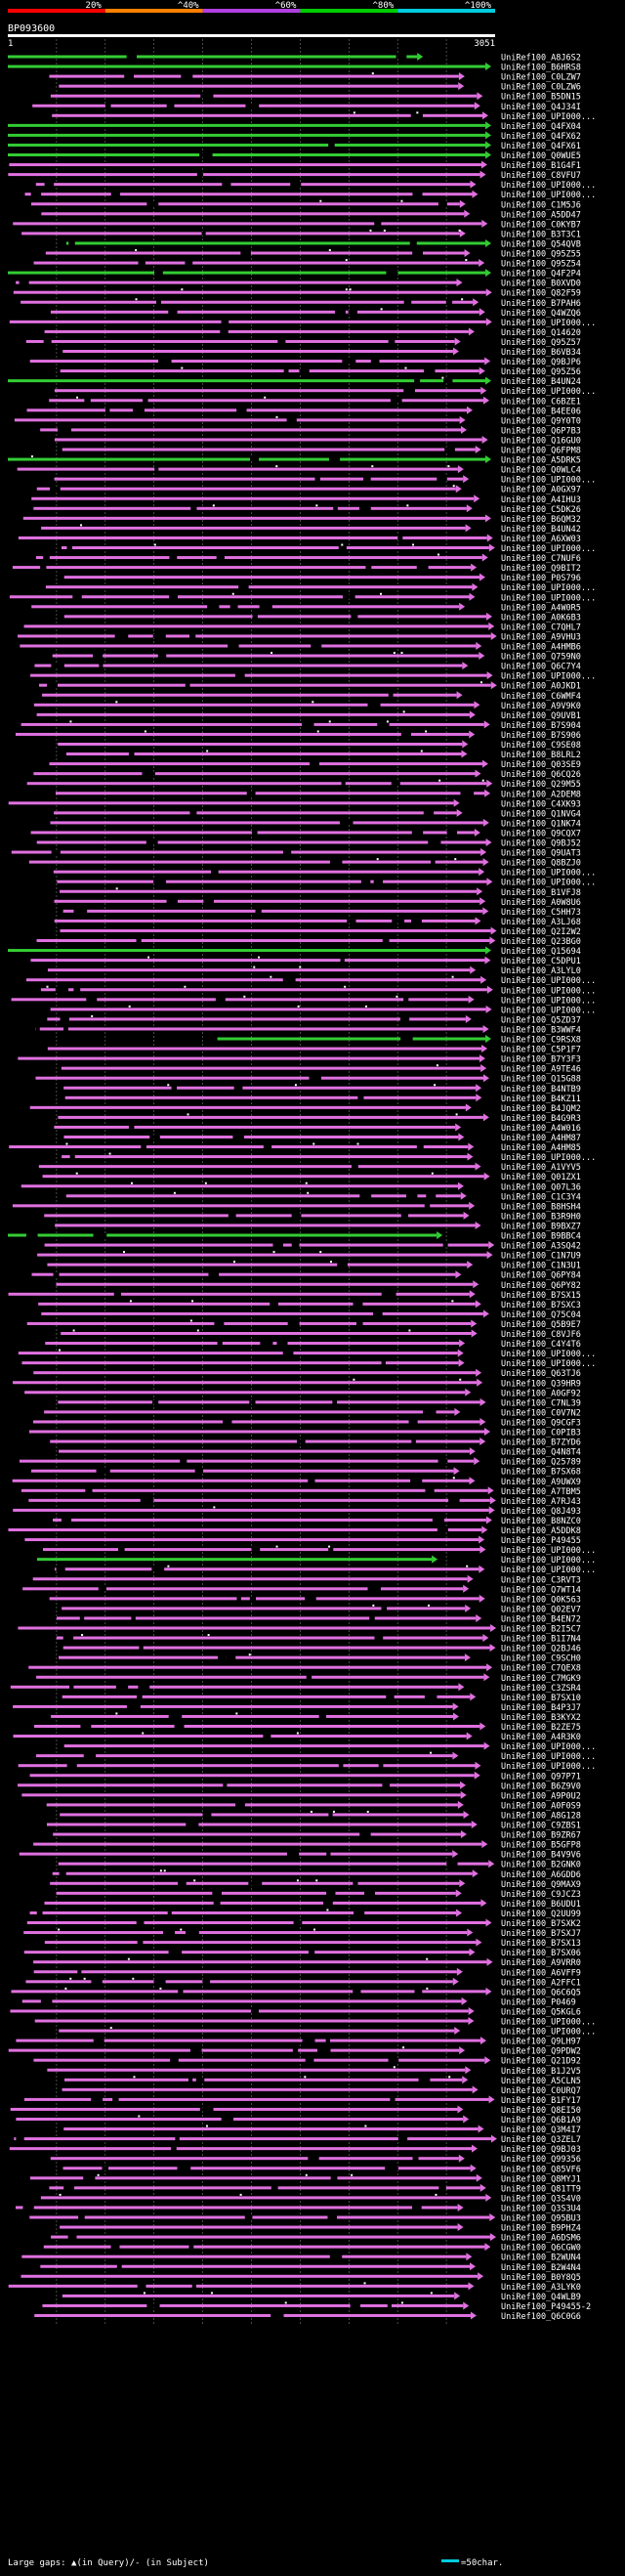 The width and height of the screenshot is (625, 2576). I want to click on row-label: UniRef100_C1N3U1, so click(541, 1267).